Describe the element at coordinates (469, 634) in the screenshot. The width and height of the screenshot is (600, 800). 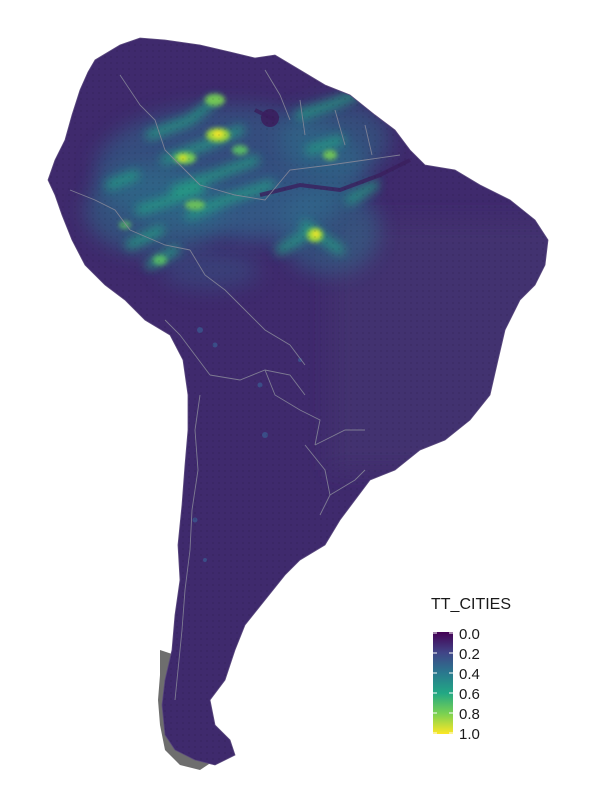
I see `legend-tick-label: 0.0` at that location.